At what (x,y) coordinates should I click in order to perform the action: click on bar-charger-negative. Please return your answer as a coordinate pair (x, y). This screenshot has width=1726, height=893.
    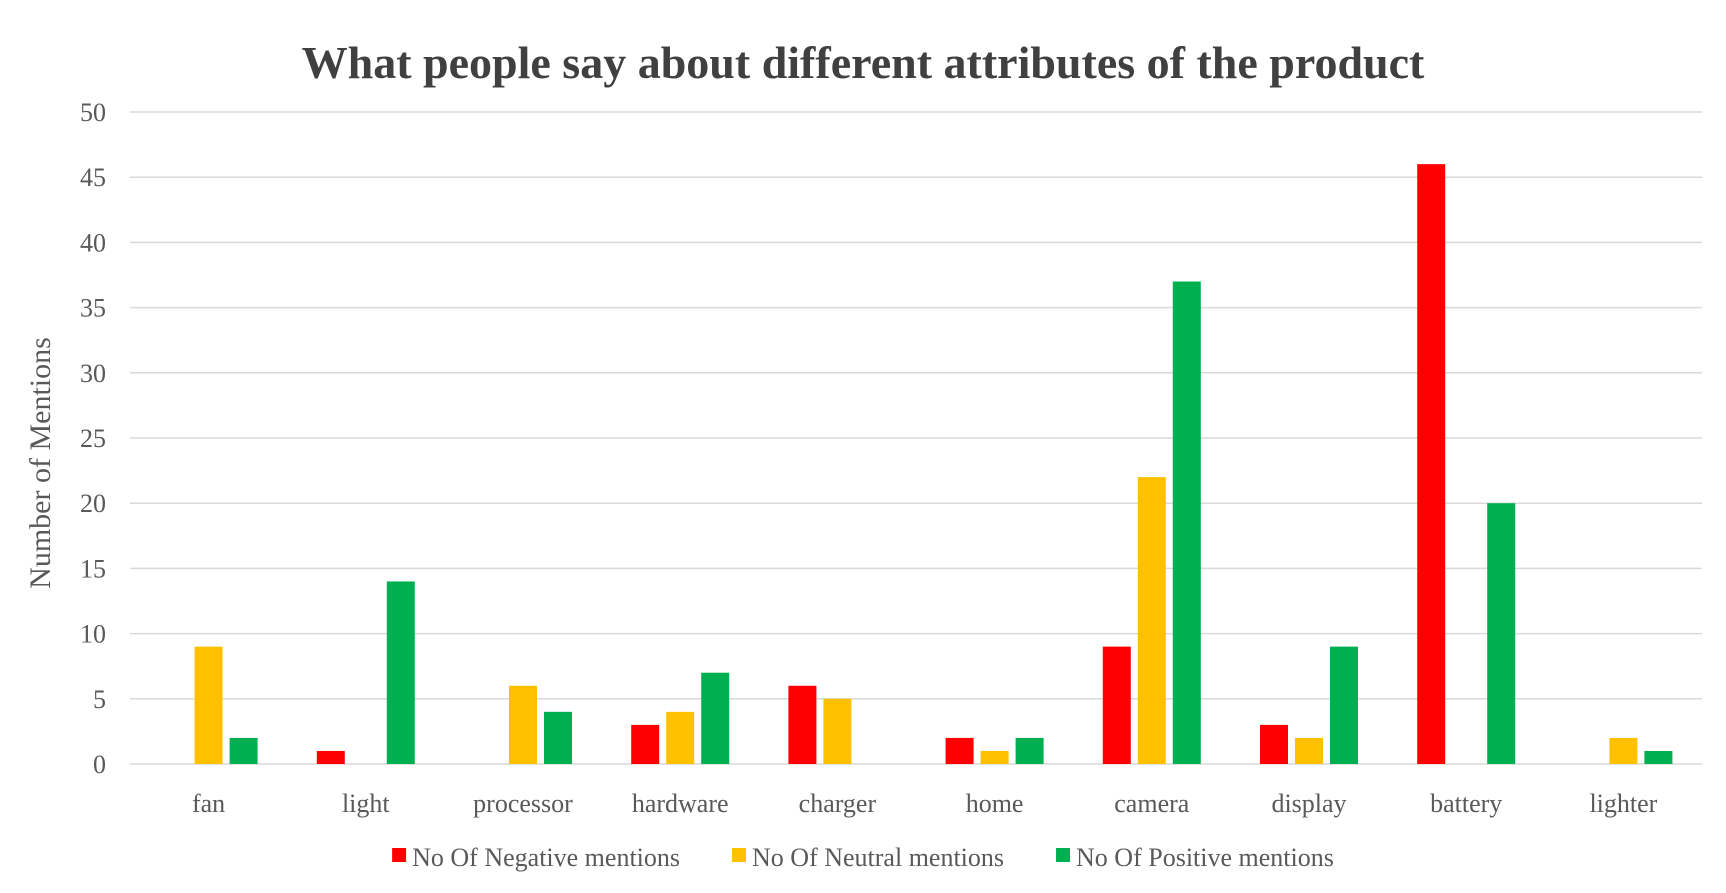
    Looking at the image, I should click on (802, 724).